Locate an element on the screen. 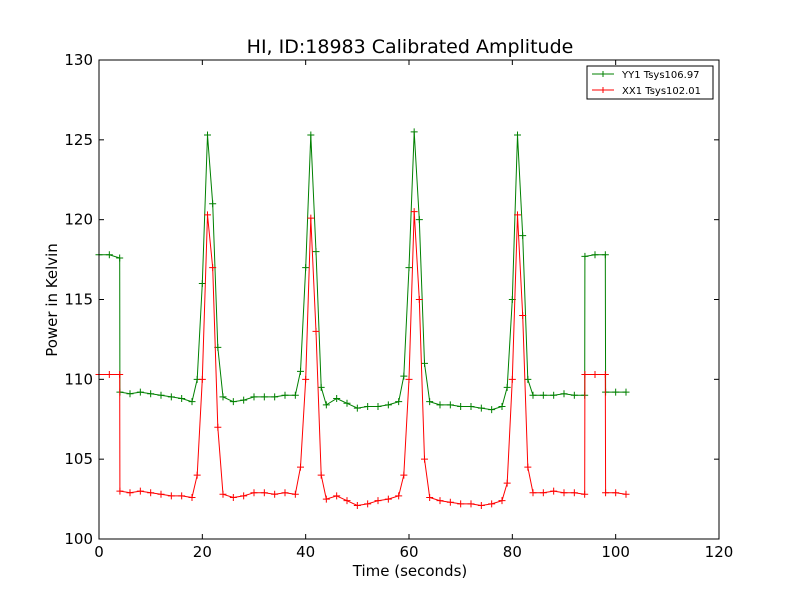 This screenshot has width=800, height=600. x-tick-label: 80 is located at coordinates (512, 552).